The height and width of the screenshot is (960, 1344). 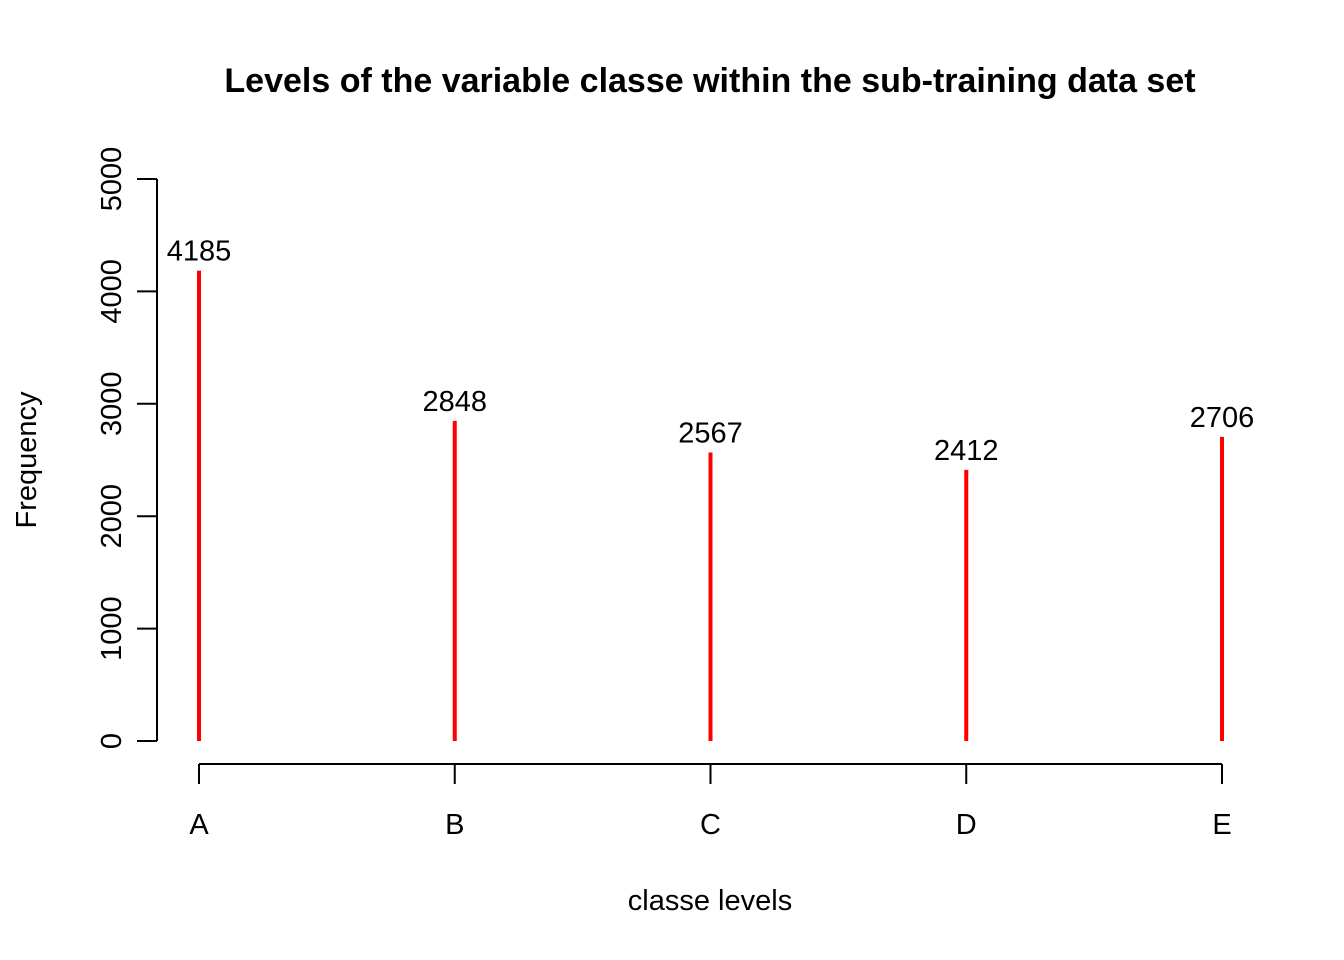 What do you see at coordinates (112, 179) in the screenshot?
I see `y-tick-label: 5000` at bounding box center [112, 179].